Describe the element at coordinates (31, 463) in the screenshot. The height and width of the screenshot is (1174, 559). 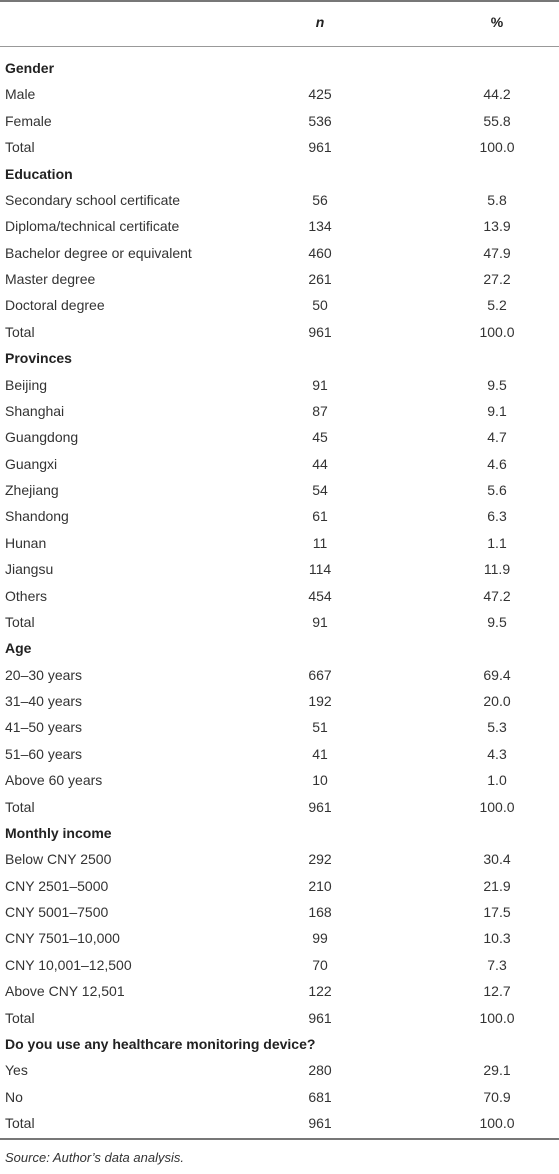
I see `row-label: Guangxi` at that location.